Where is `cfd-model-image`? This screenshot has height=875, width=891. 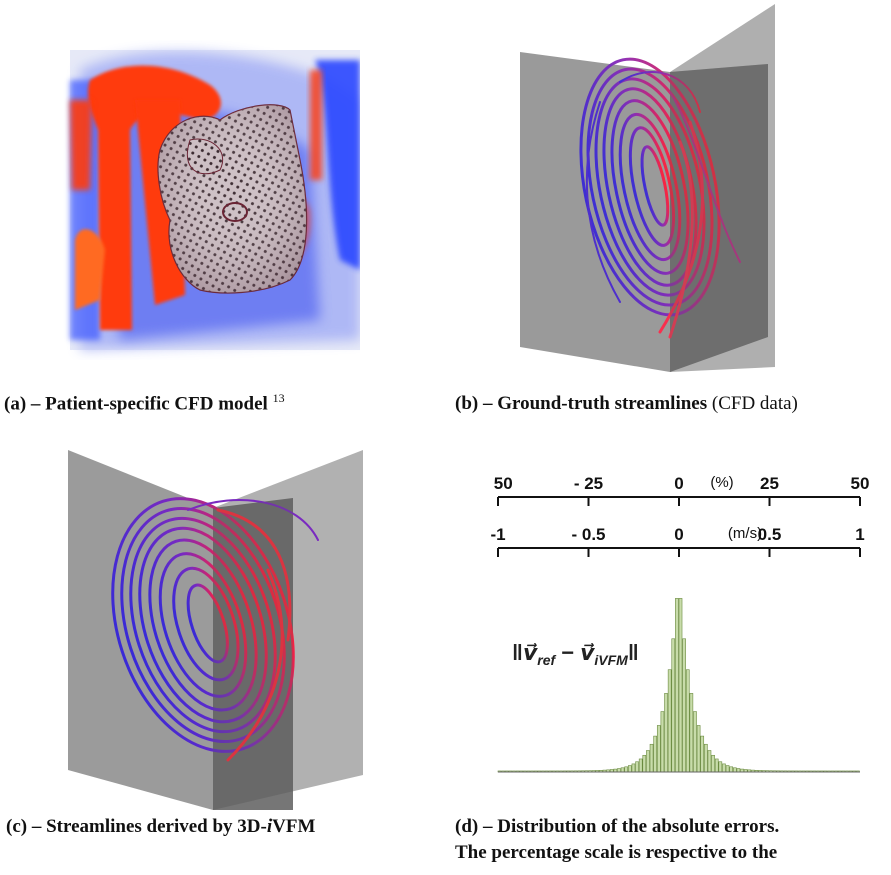 cfd-model-image is located at coordinates (215, 200).